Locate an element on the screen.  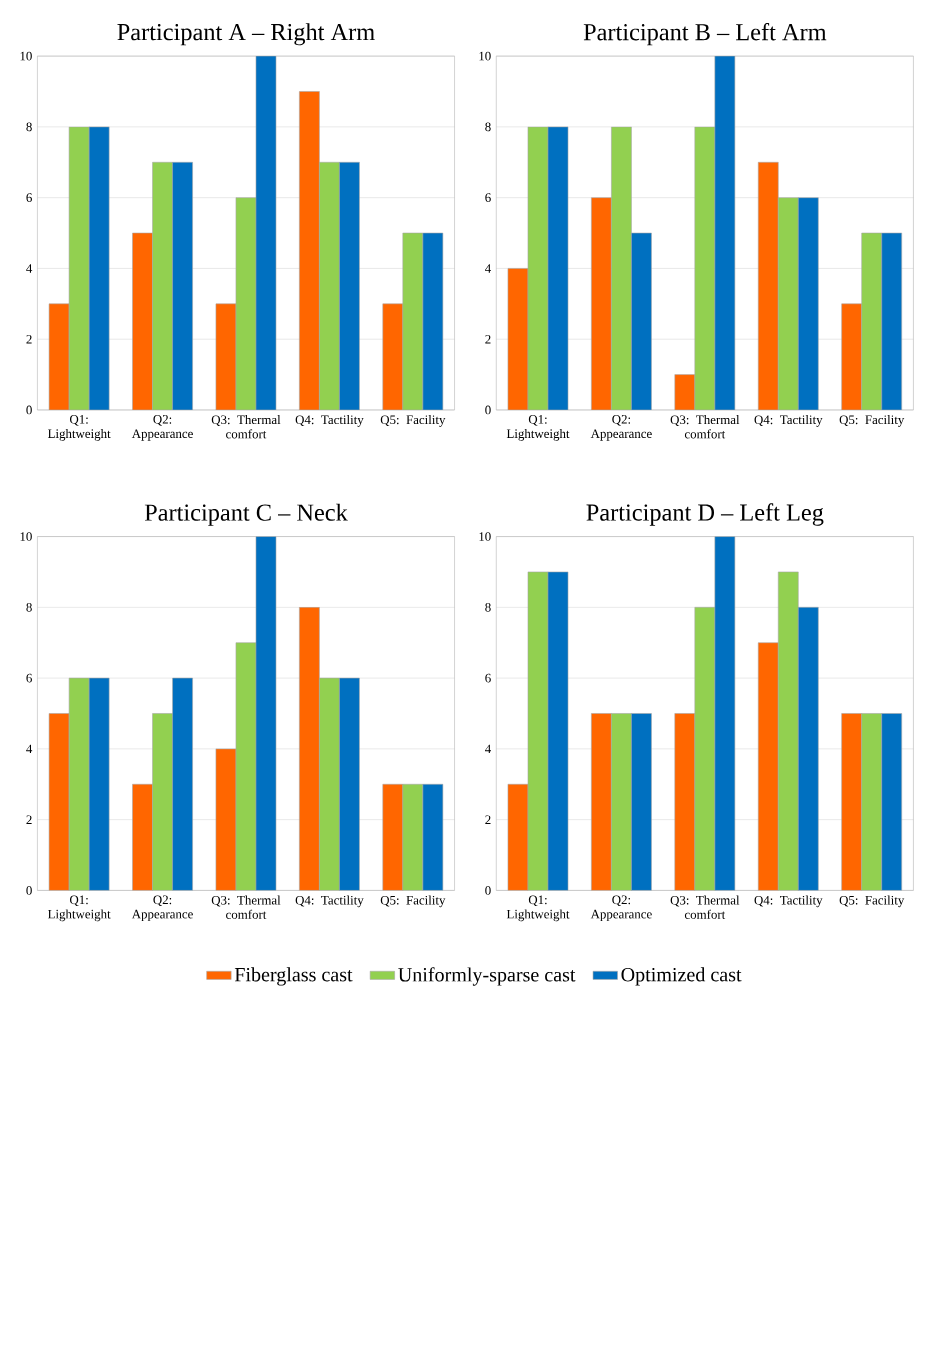
legend-label: Optimized cast is located at coordinates (681, 976).